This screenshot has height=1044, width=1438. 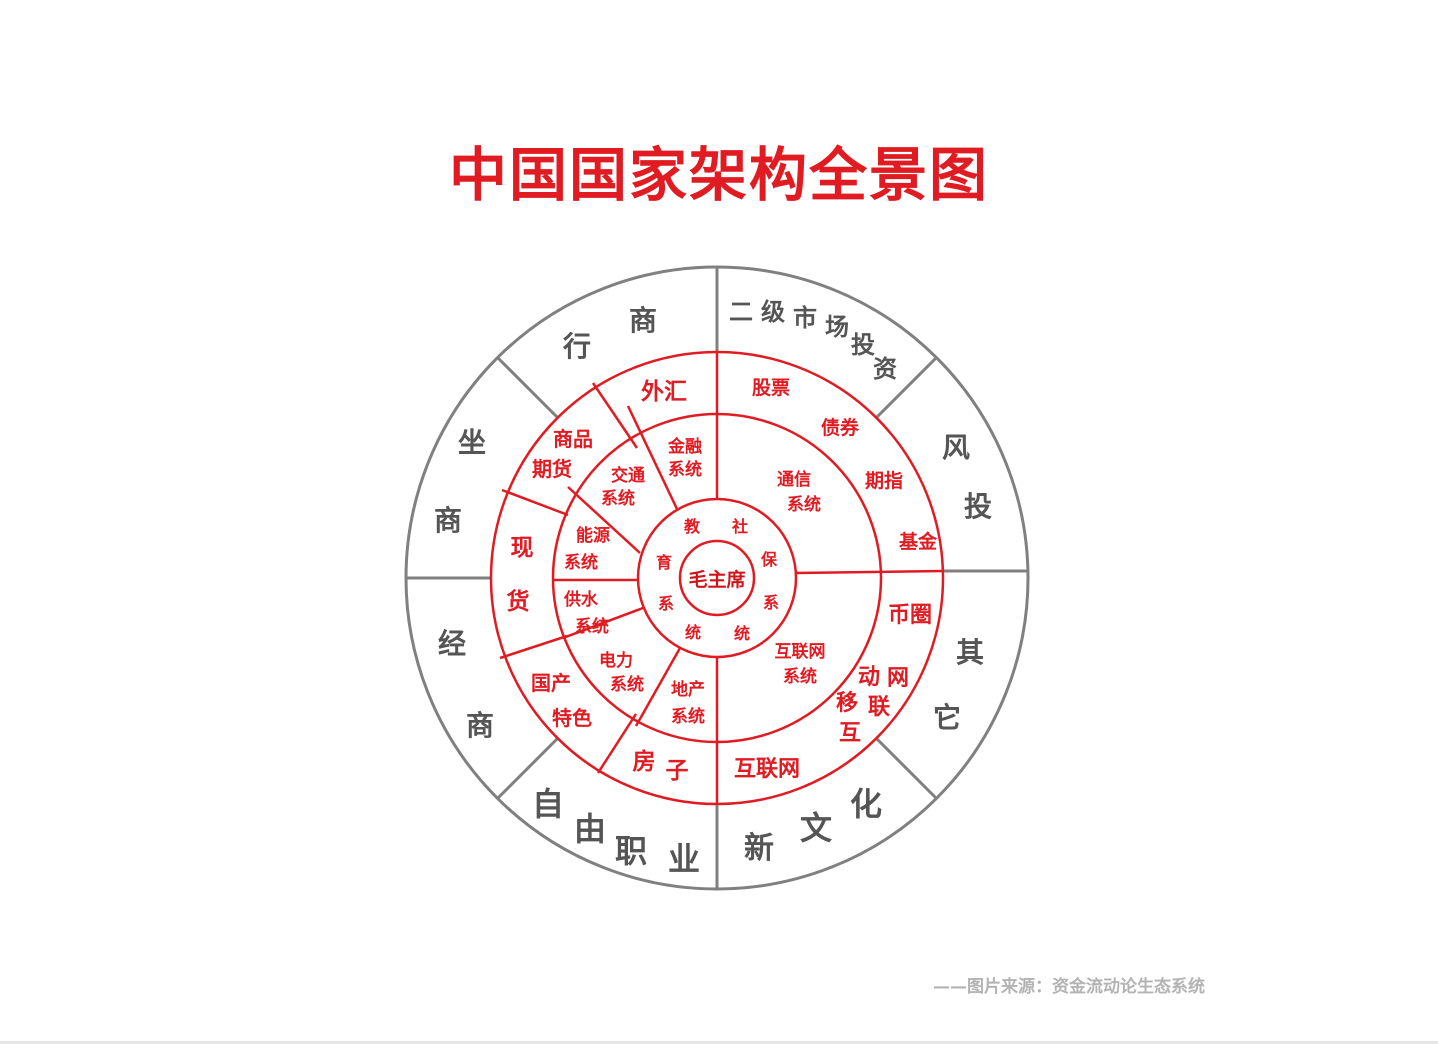 I want to click on telecom-label-1: 通信, so click(x=794, y=479).